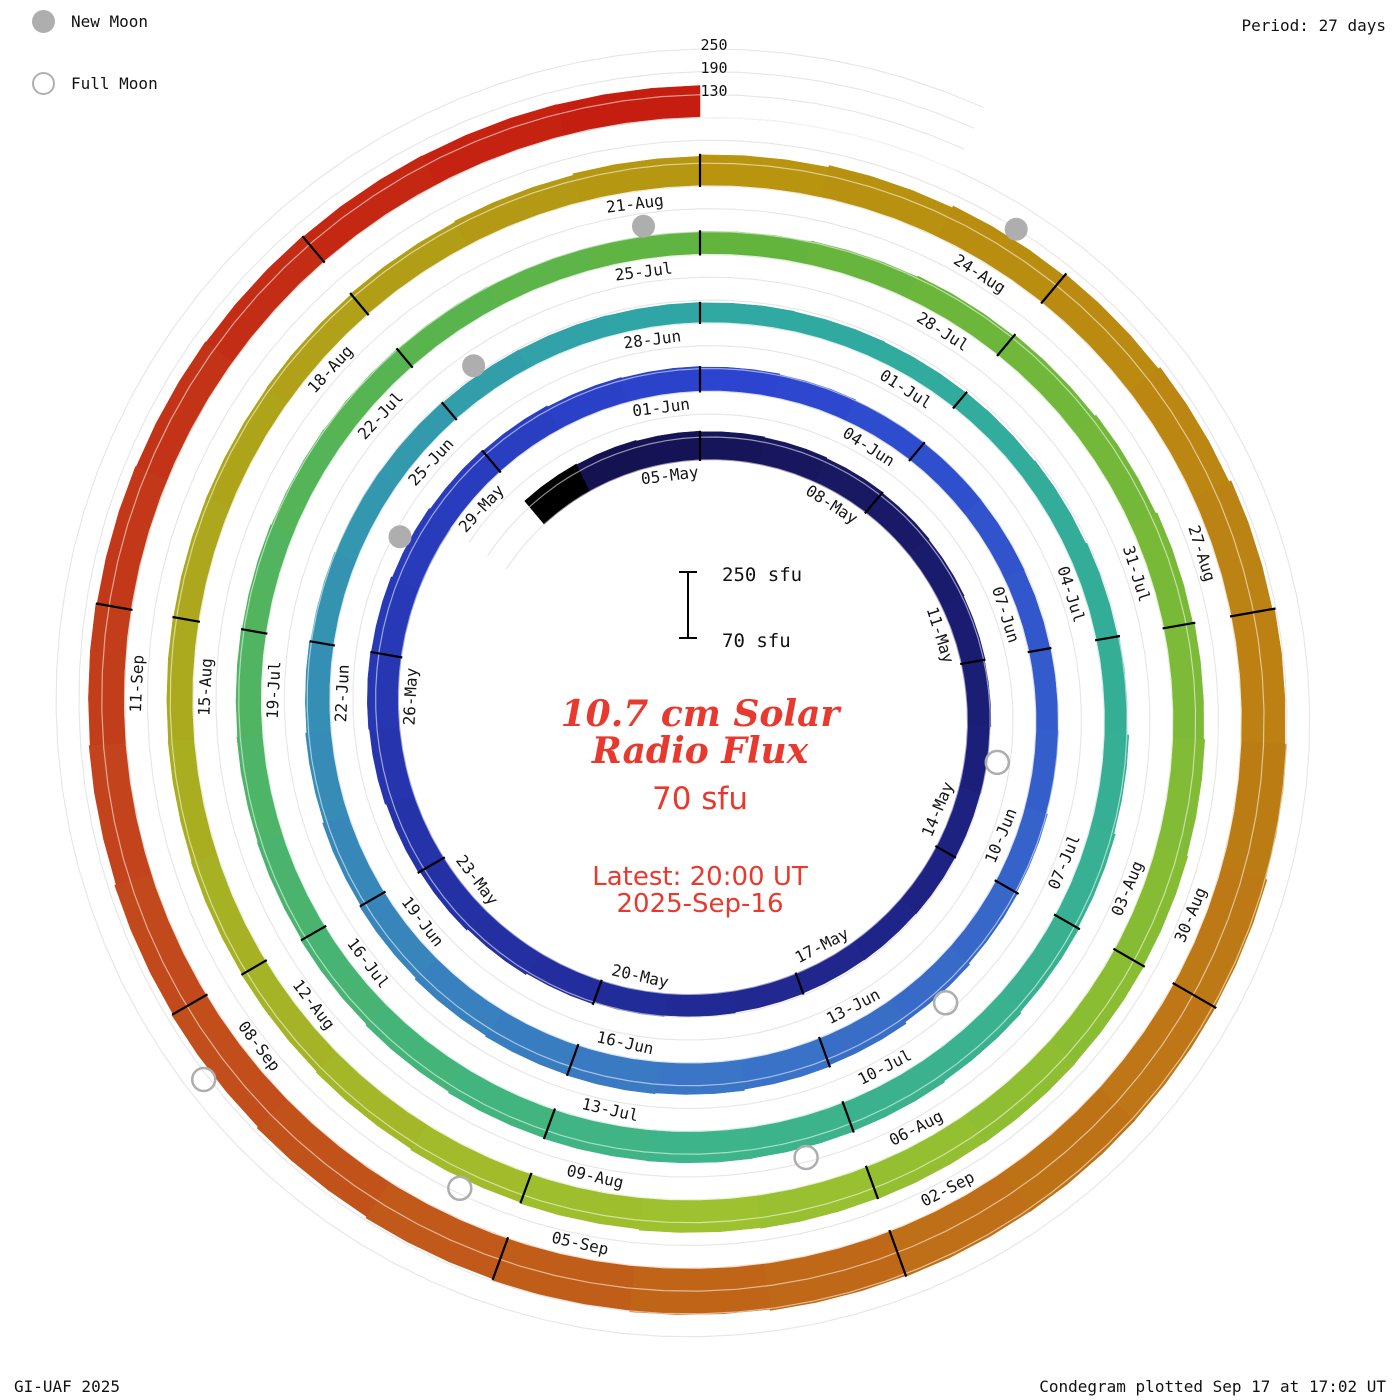 The height and width of the screenshot is (1400, 1400). Describe the element at coordinates (342, 693) in the screenshot. I see `date-label: 22-Jun` at that location.